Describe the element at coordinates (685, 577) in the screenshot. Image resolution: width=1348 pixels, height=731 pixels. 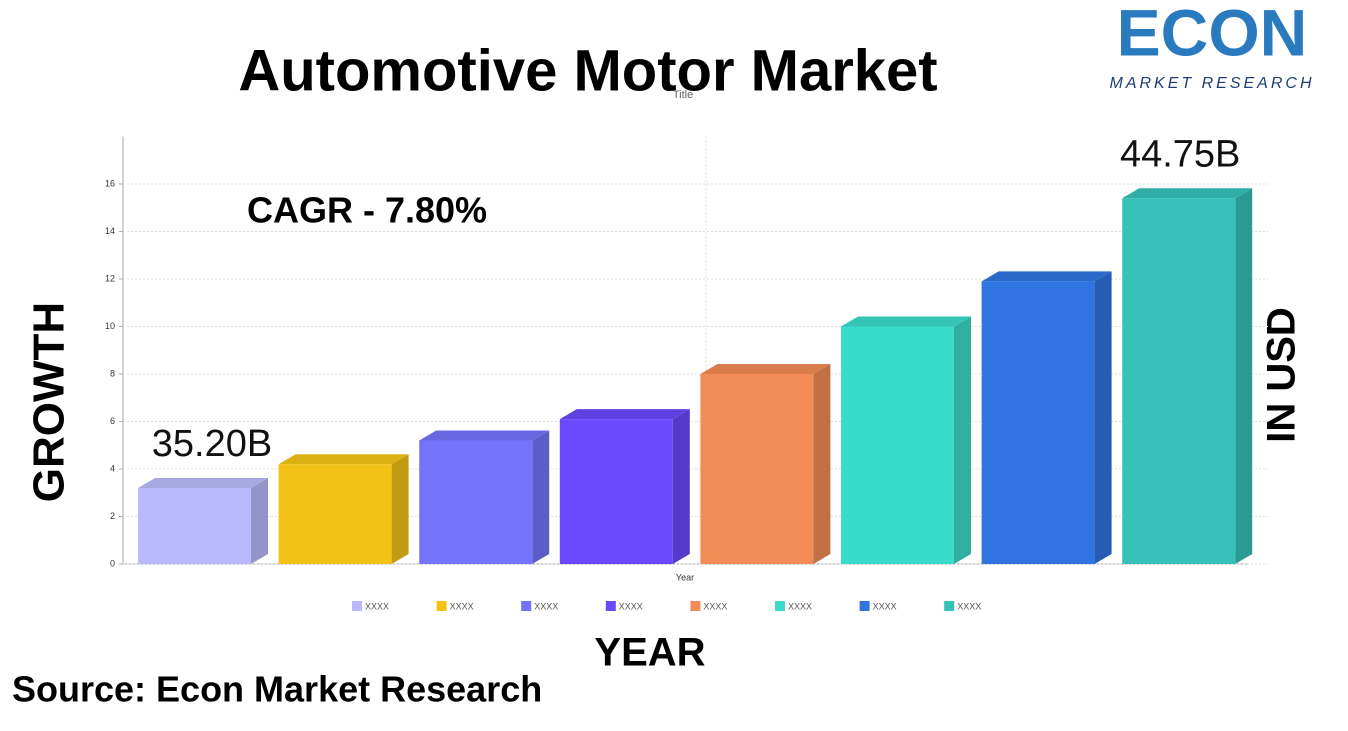
I see `x-axis-label: Year` at that location.